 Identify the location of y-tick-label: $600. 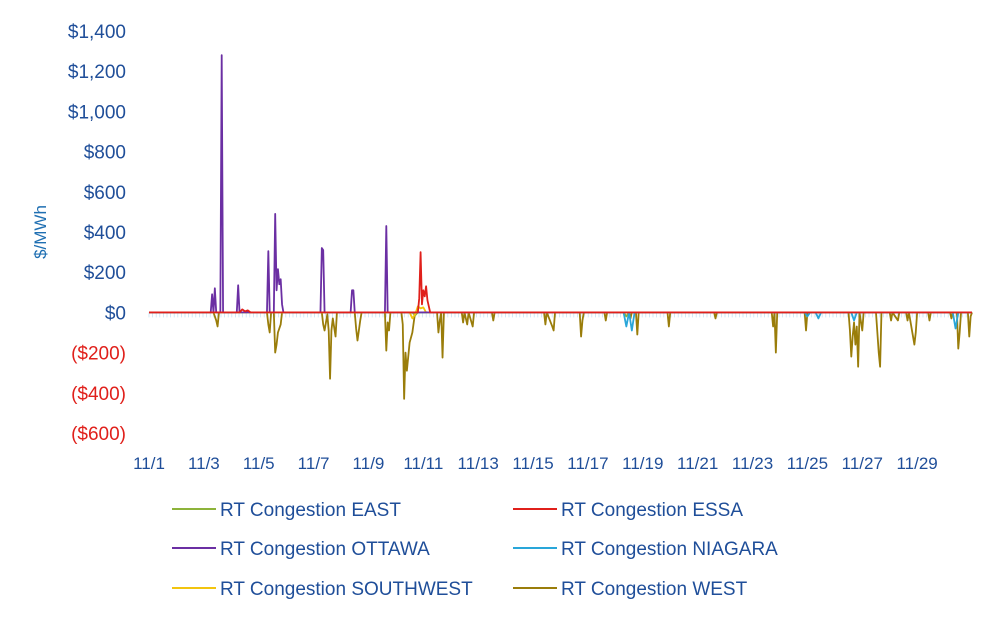
(105, 193).